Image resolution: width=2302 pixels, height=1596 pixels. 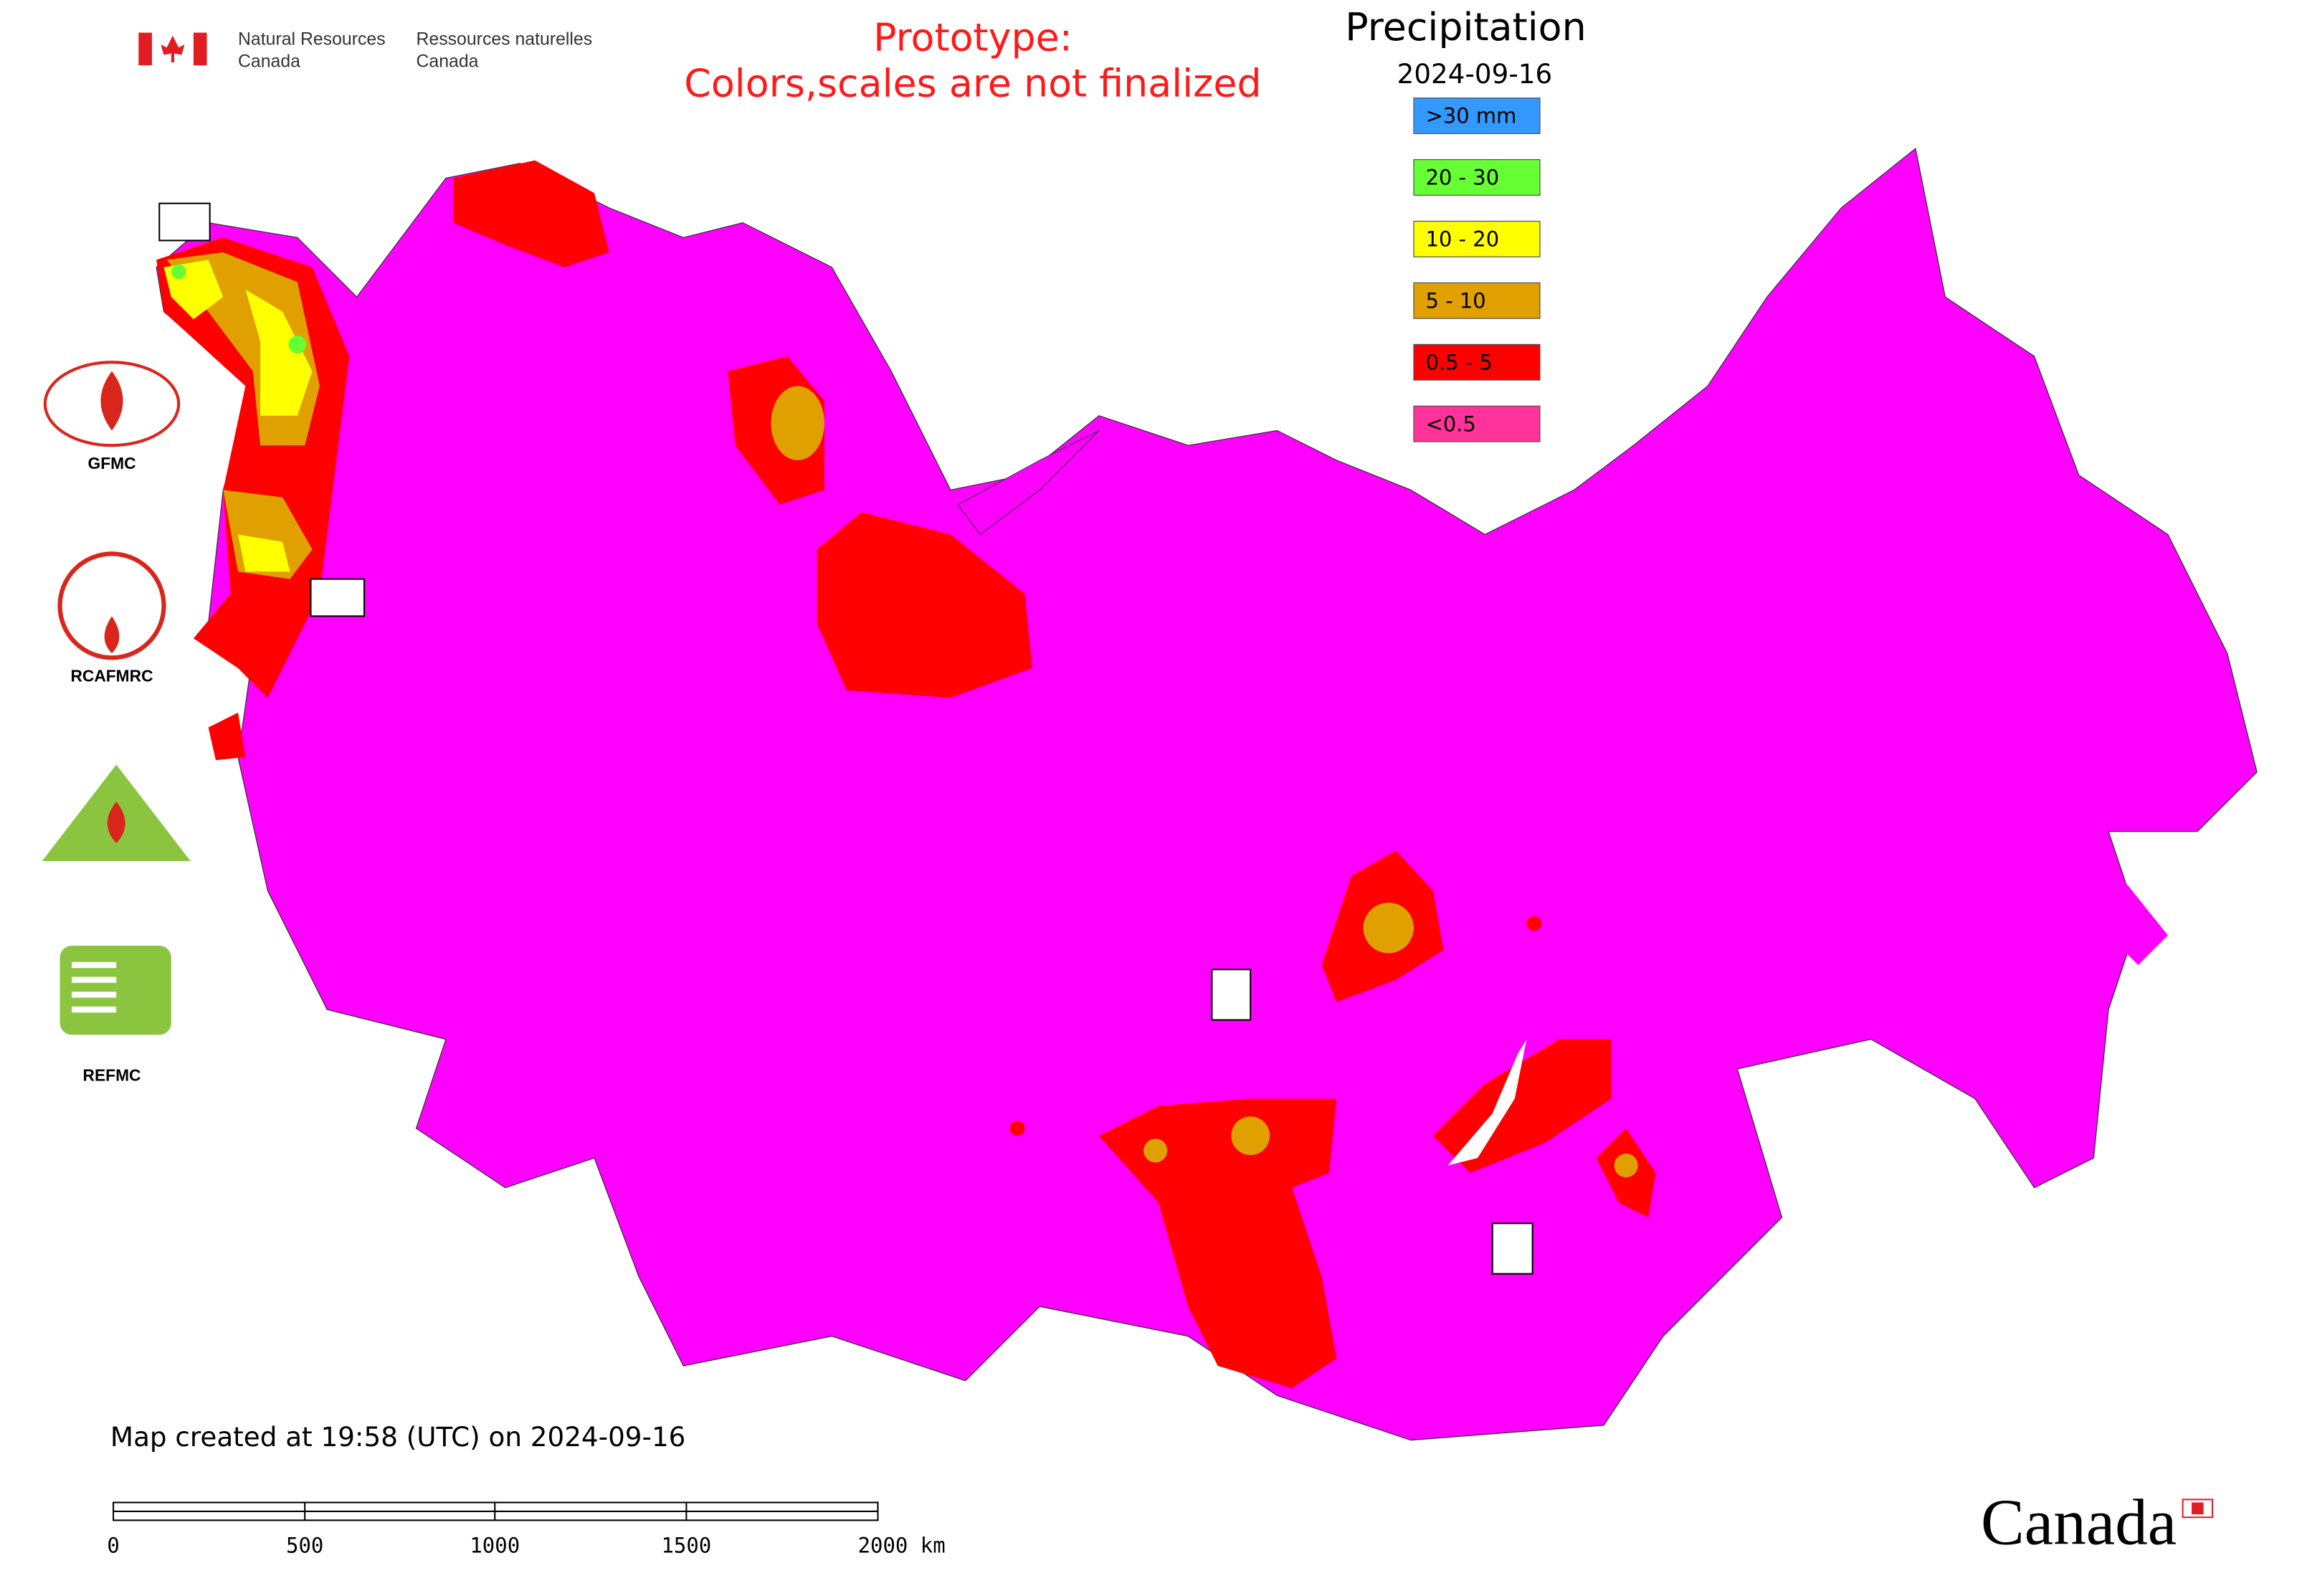 I want to click on legend-label: >30 mm, so click(x=1471, y=116).